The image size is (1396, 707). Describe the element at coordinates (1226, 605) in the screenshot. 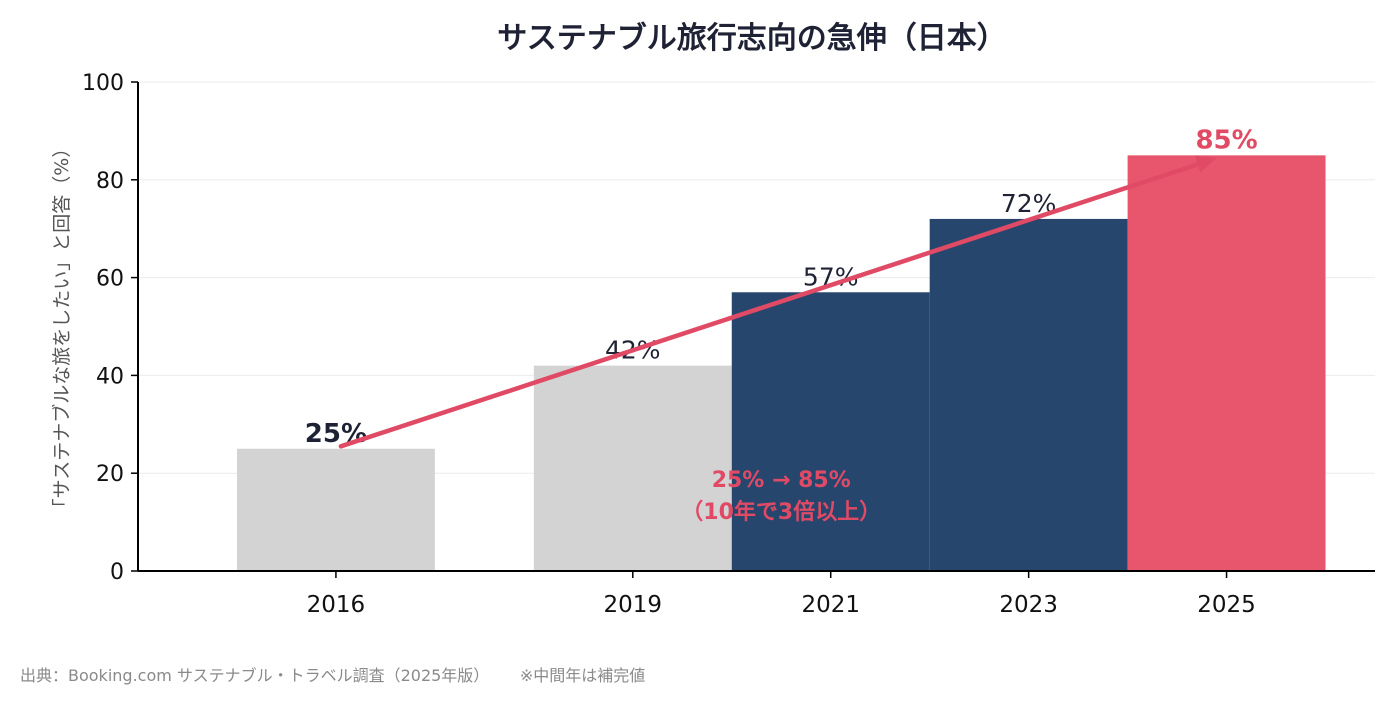

I see `x-tick-label: 2025` at that location.